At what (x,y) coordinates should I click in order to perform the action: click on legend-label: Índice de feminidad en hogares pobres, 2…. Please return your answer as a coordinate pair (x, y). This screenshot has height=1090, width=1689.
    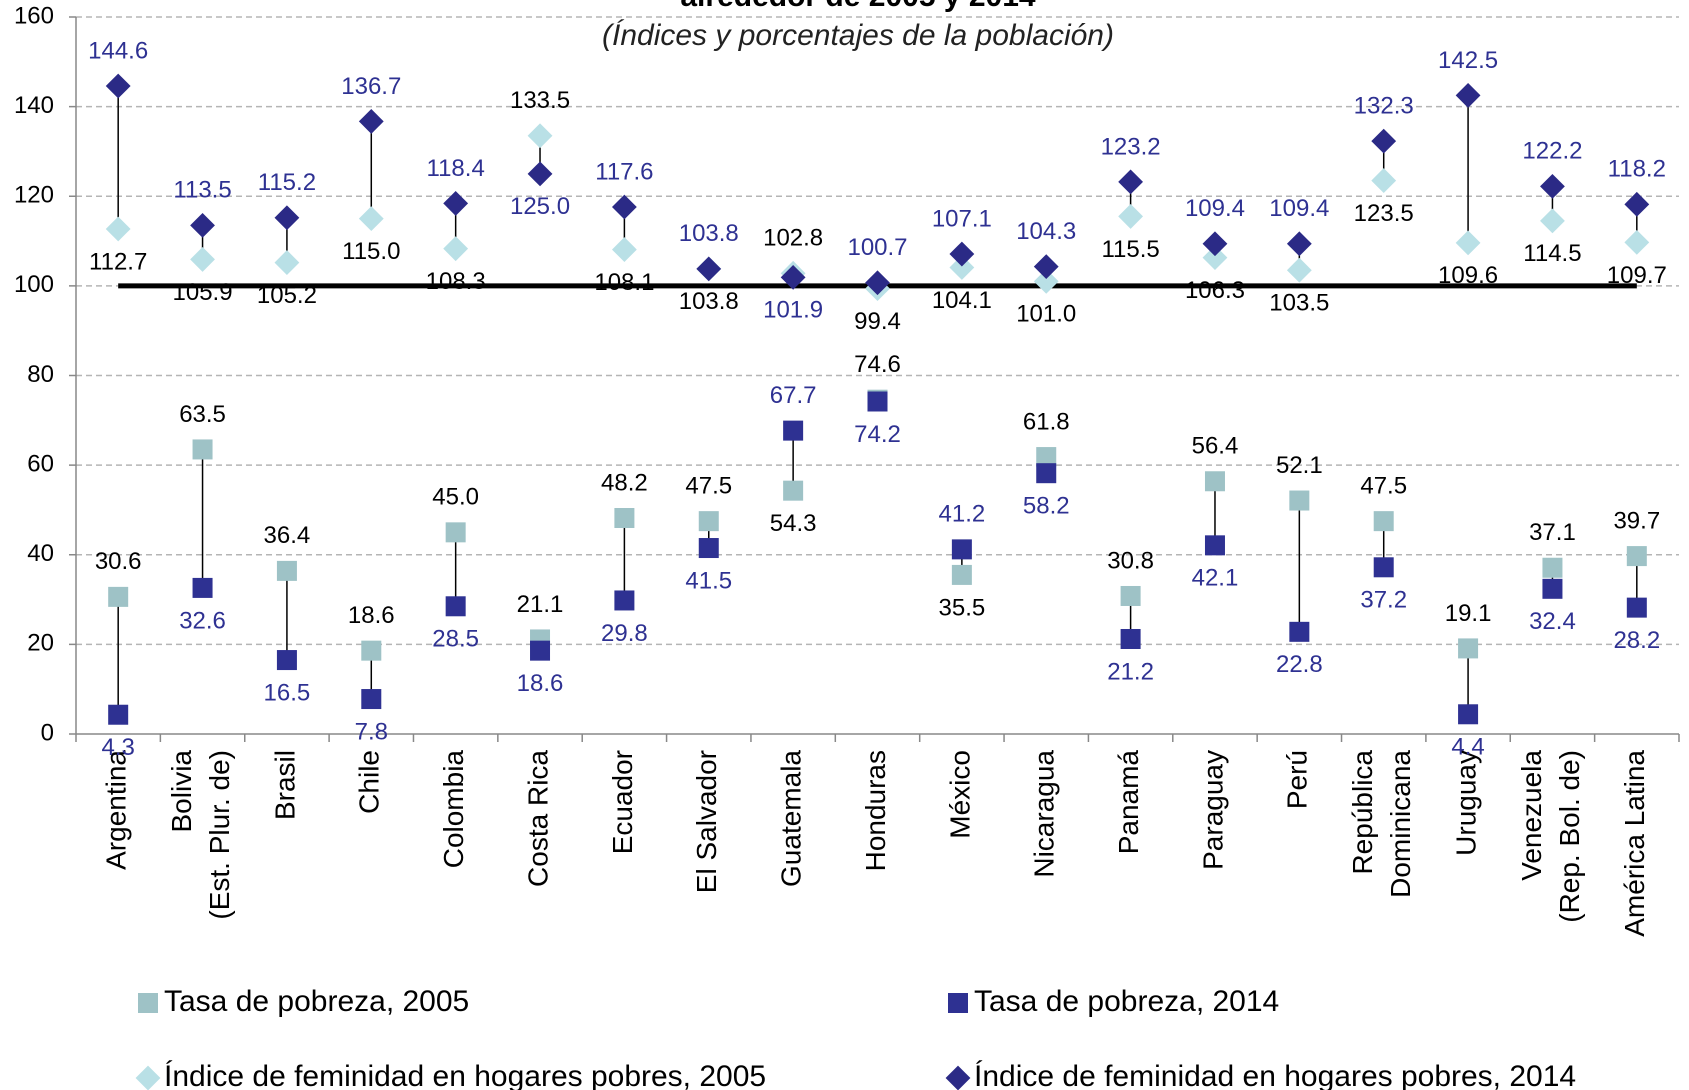
    Looking at the image, I should click on (1275, 1075).